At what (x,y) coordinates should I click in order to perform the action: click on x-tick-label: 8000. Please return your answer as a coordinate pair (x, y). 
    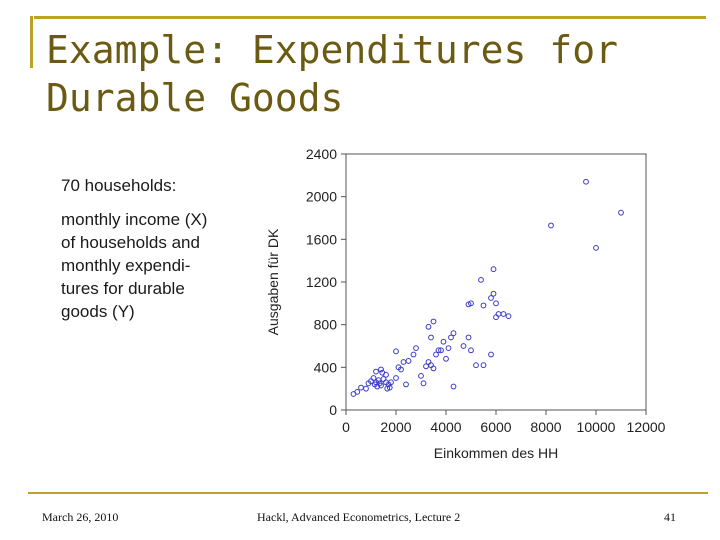
    Looking at the image, I should click on (545, 427).